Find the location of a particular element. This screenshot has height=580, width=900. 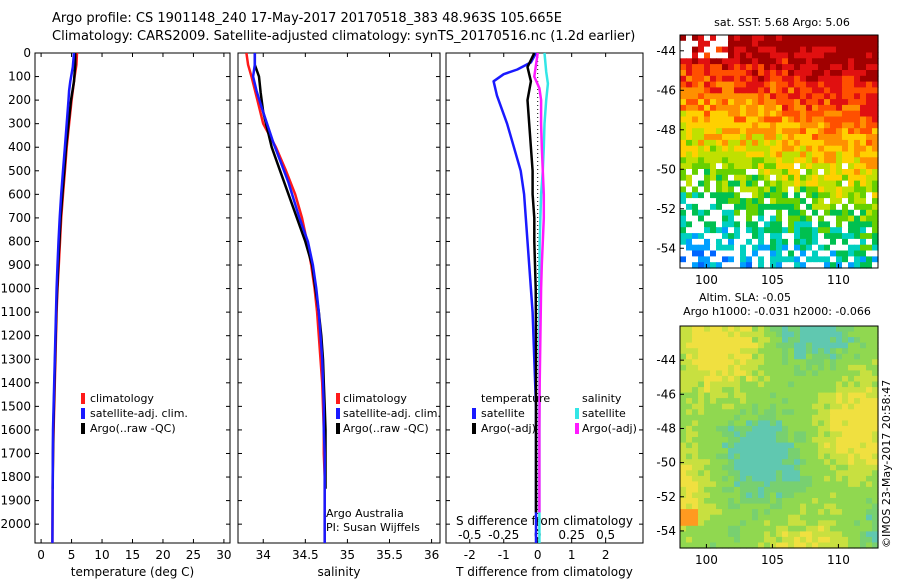

x-tick-label: 30 is located at coordinates (223, 555).